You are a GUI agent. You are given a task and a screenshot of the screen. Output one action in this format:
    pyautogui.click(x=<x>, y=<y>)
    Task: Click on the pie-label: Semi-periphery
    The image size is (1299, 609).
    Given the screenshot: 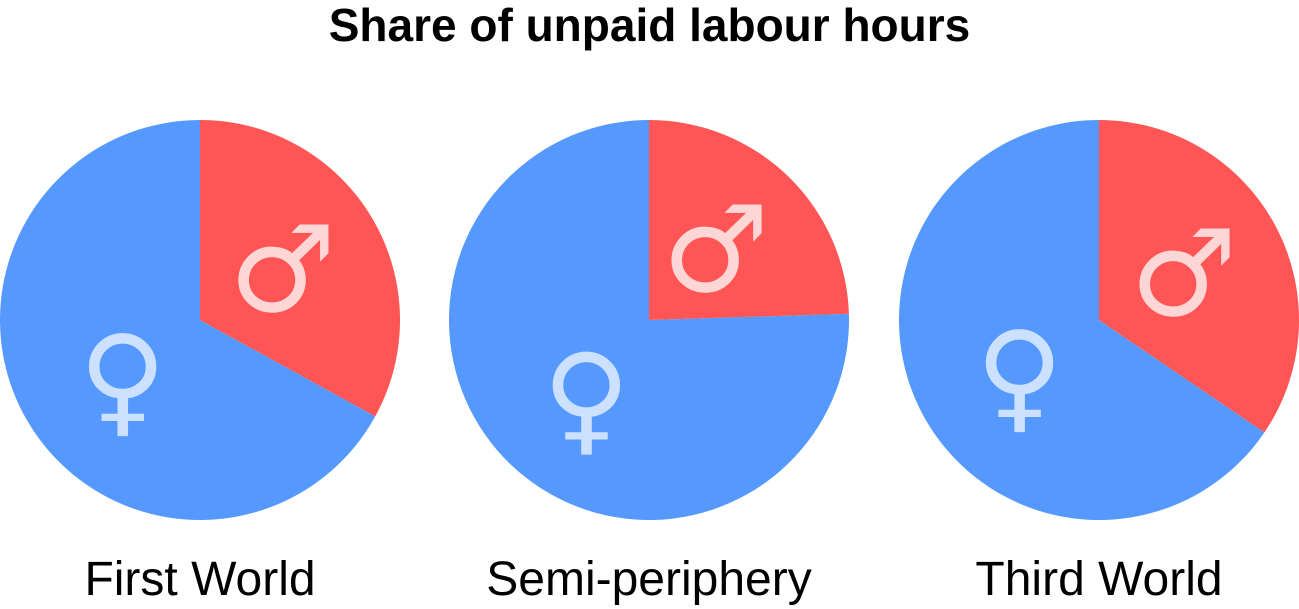 What is the action you would take?
    pyautogui.click(x=648, y=579)
    